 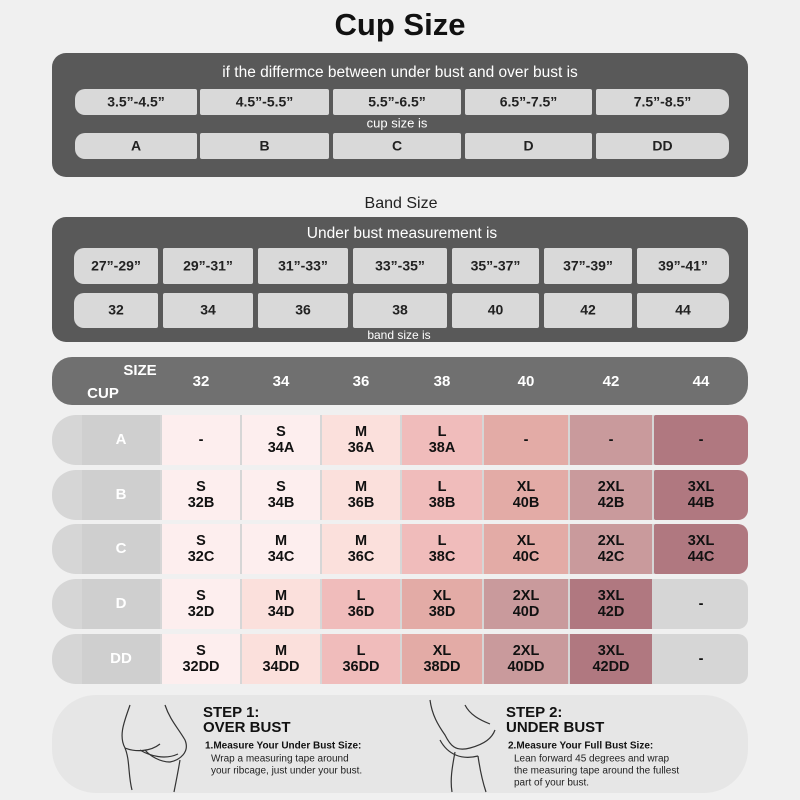 What do you see at coordinates (231, 712) in the screenshot?
I see `step-label: STEP 1:` at bounding box center [231, 712].